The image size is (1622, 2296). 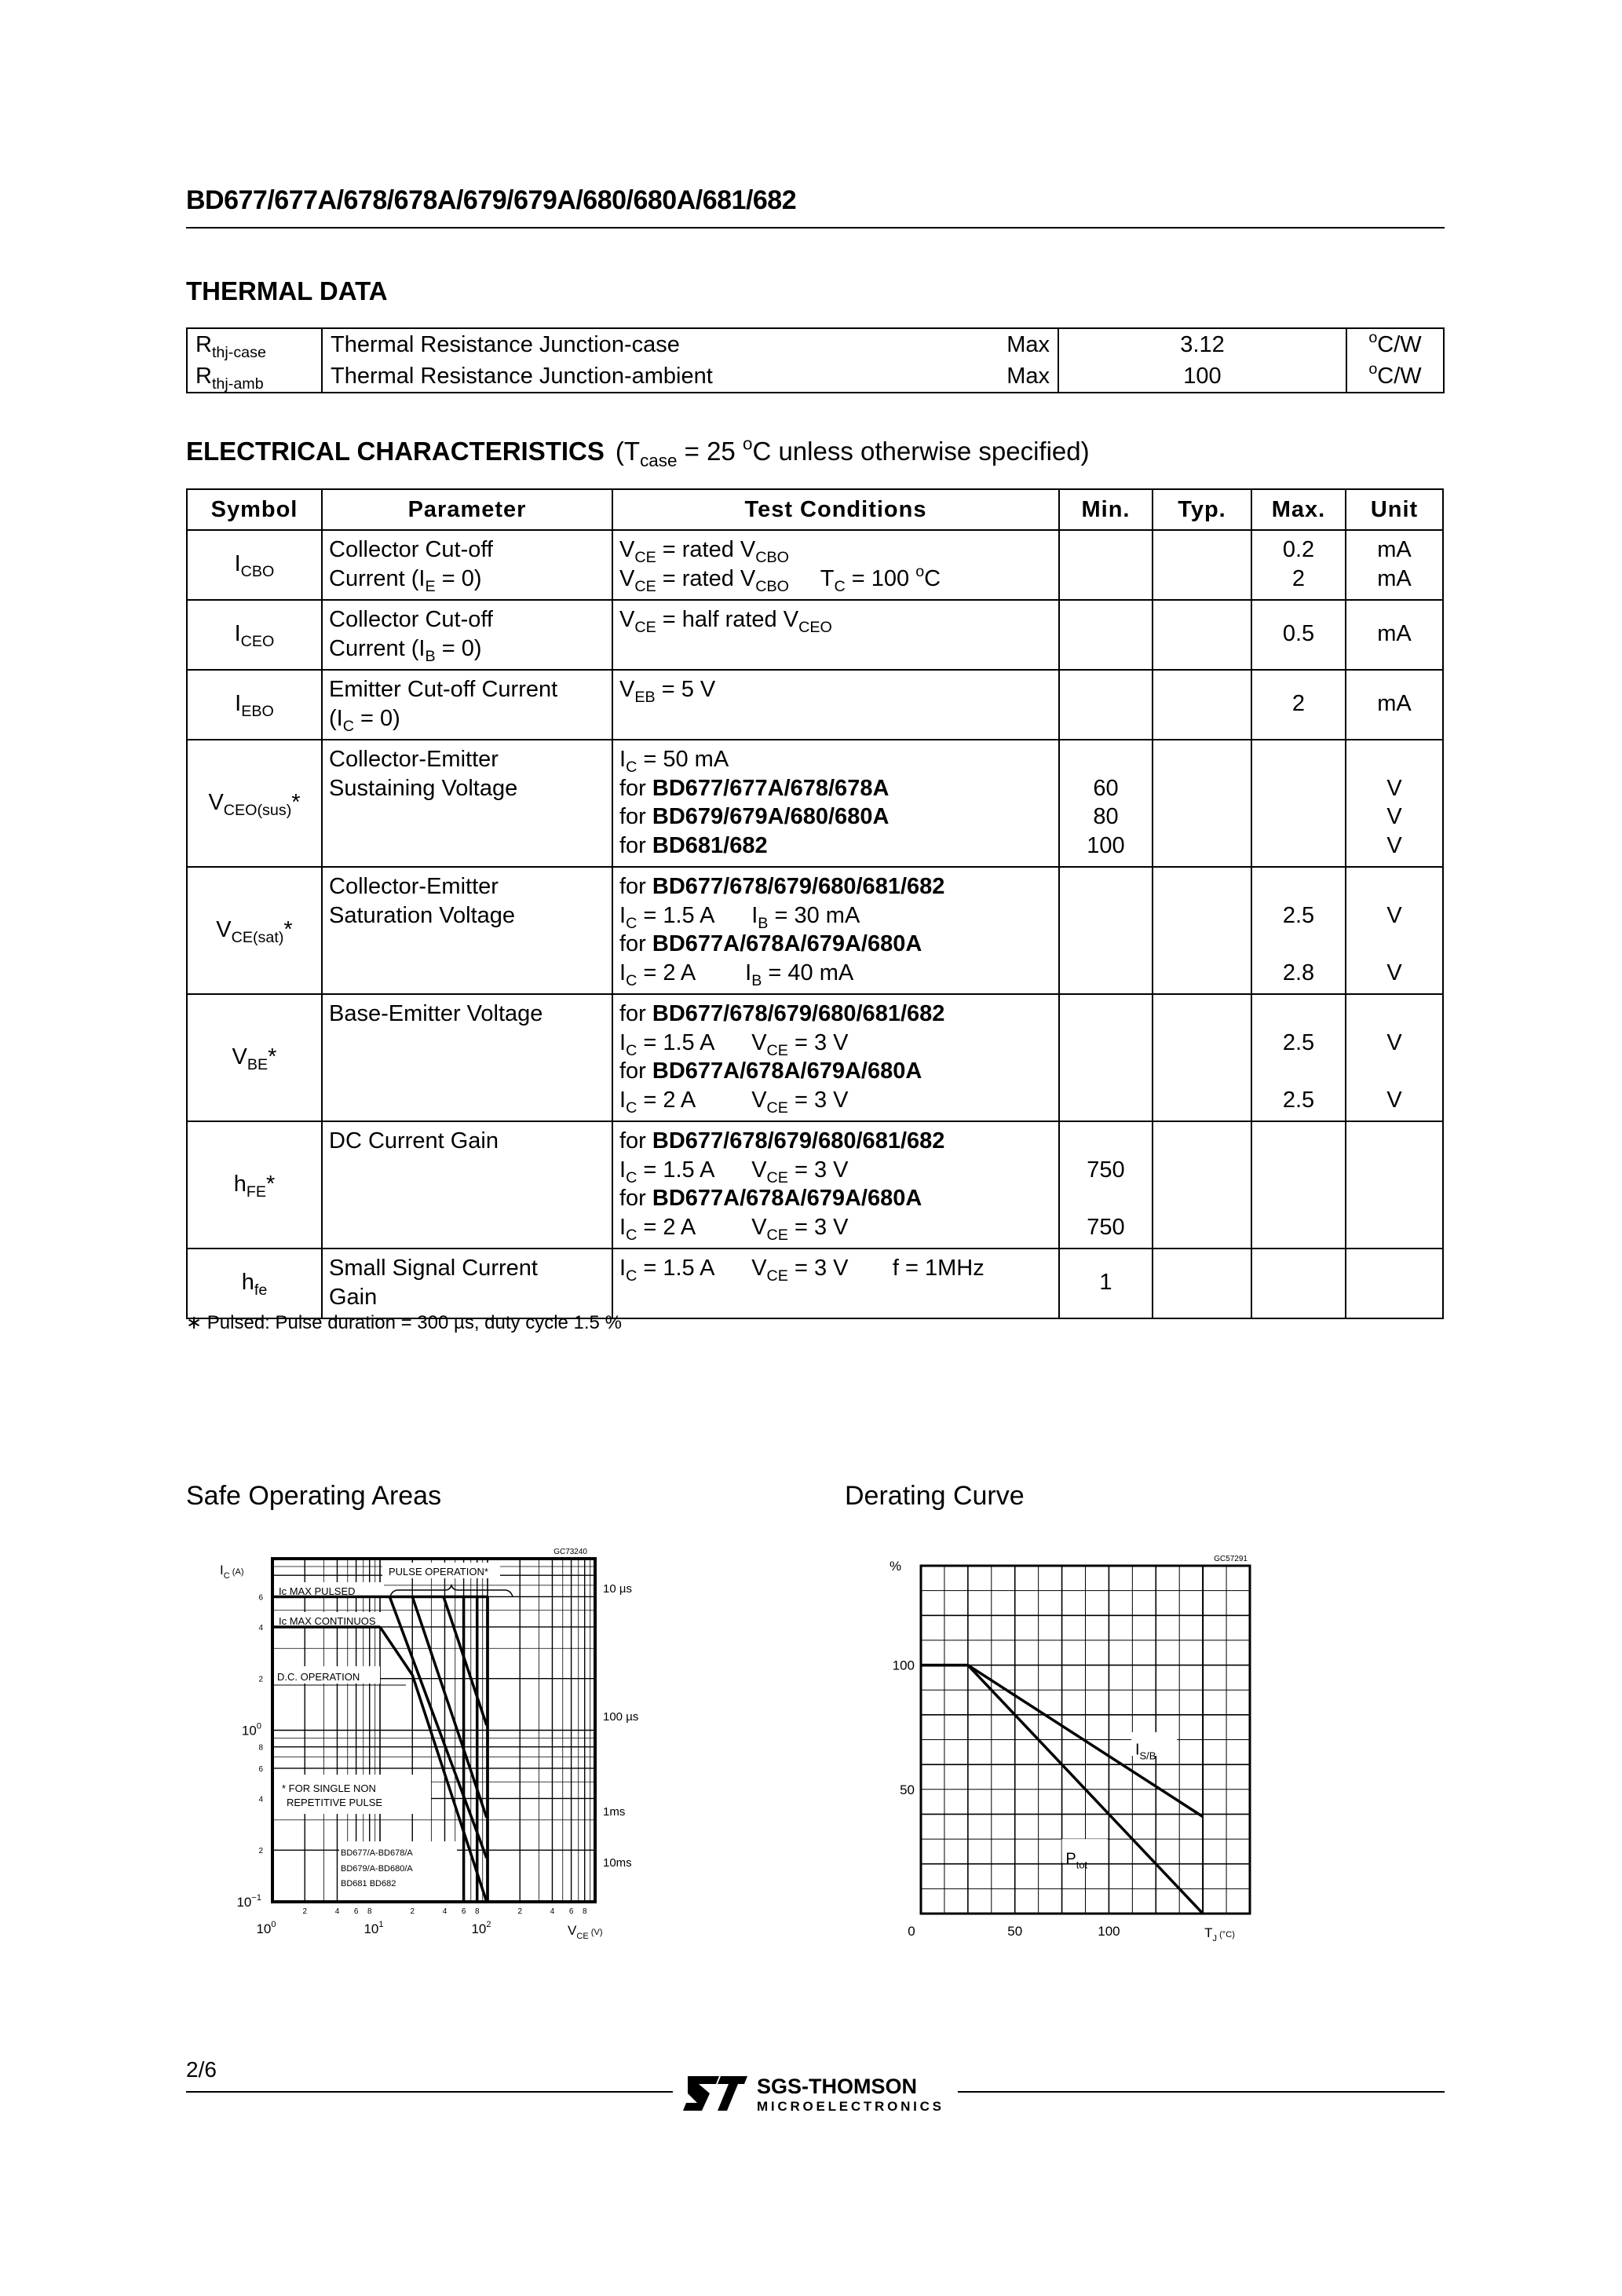 What do you see at coordinates (908, 1789) in the screenshot?
I see `y-tick-label: 50` at bounding box center [908, 1789].